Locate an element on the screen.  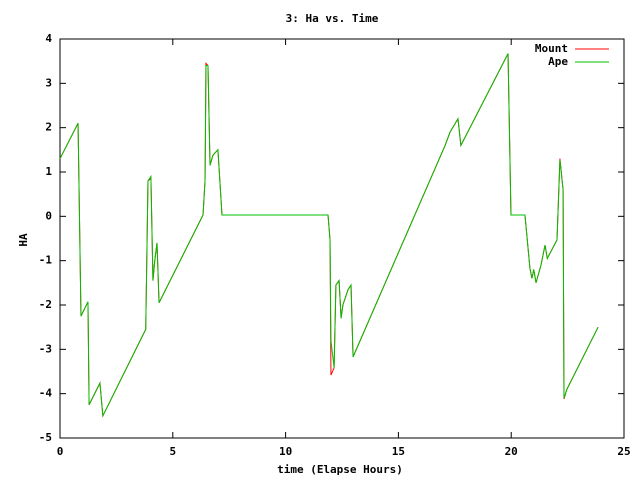
x-axis-label: time (Elapse Hours) is located at coordinates (340, 469).